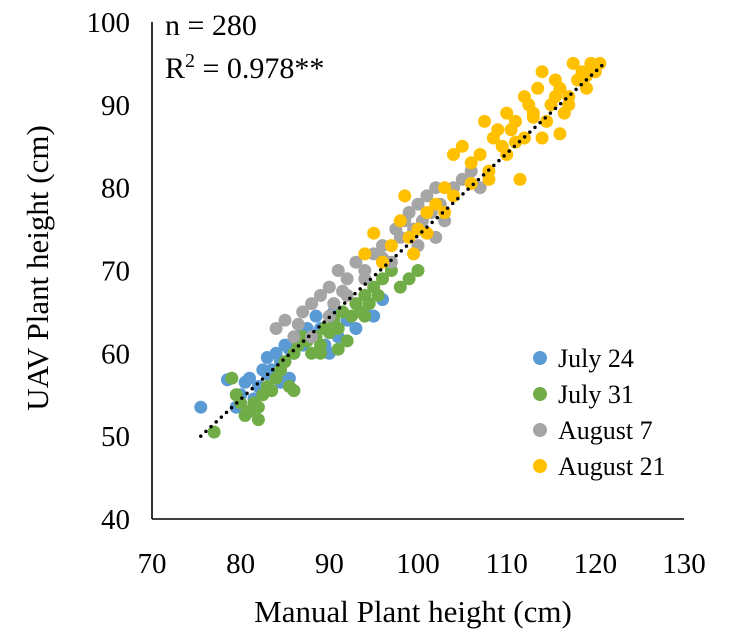  I want to click on y-tick-label: 100, so click(109, 23).